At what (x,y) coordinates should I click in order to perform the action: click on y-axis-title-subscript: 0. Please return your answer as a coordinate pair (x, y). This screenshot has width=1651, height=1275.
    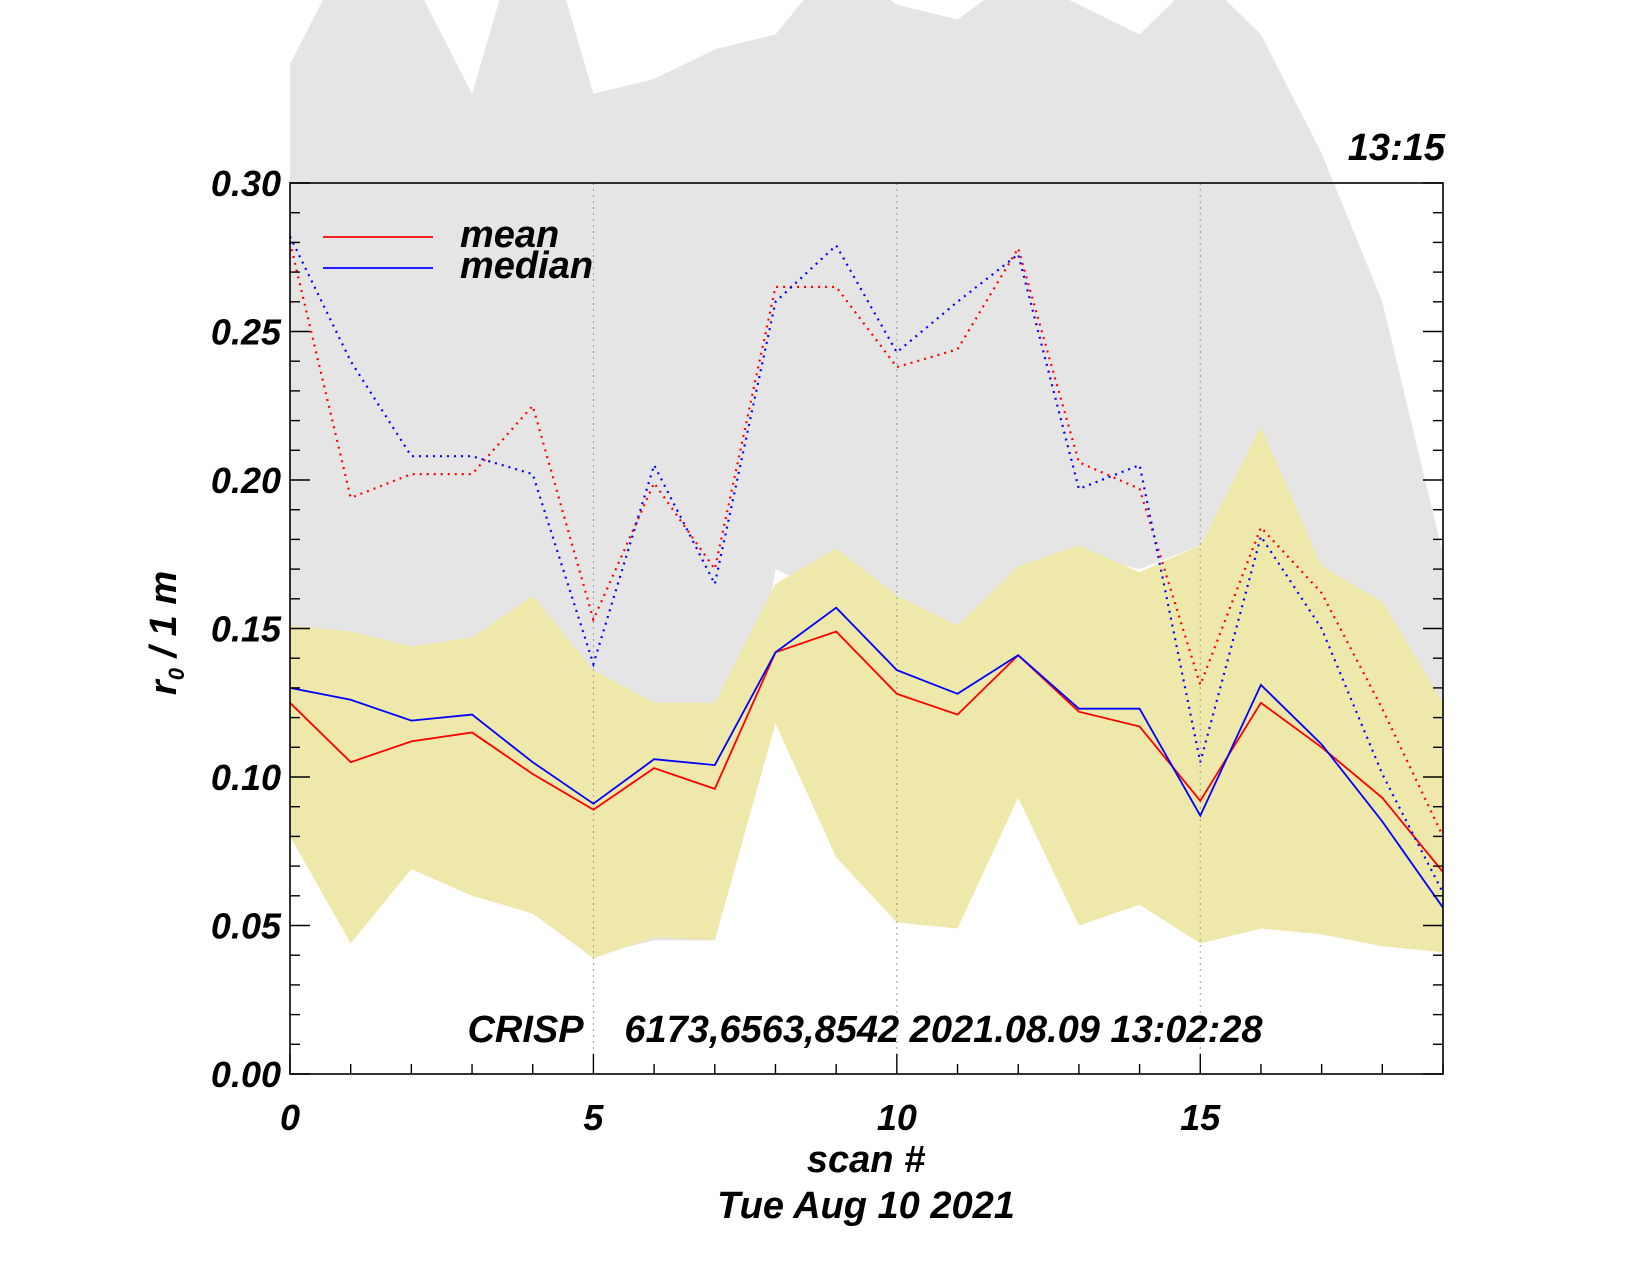
    Looking at the image, I should click on (176, 673).